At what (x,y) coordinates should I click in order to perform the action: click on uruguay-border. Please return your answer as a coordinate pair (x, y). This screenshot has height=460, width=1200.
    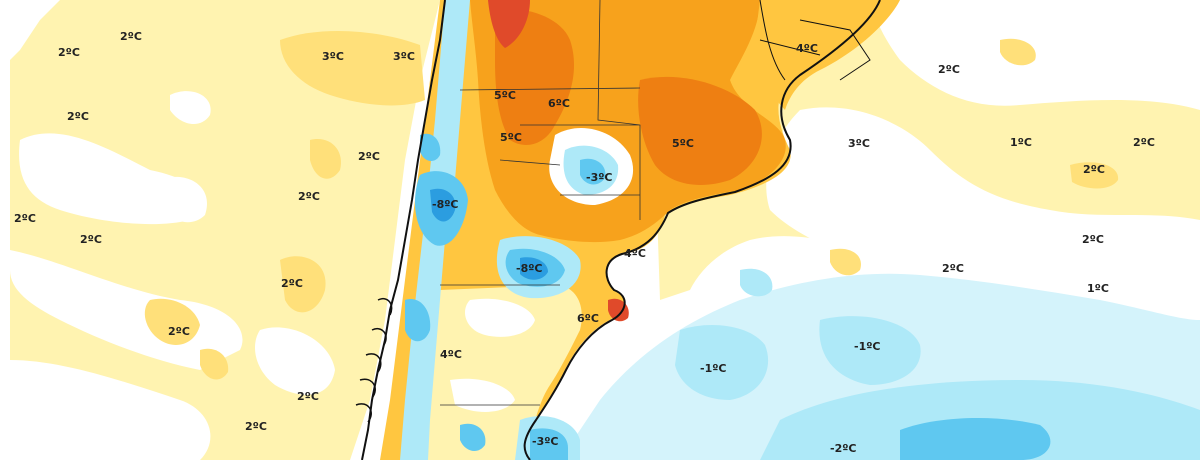
    Looking at the image, I should click on (815, 40).